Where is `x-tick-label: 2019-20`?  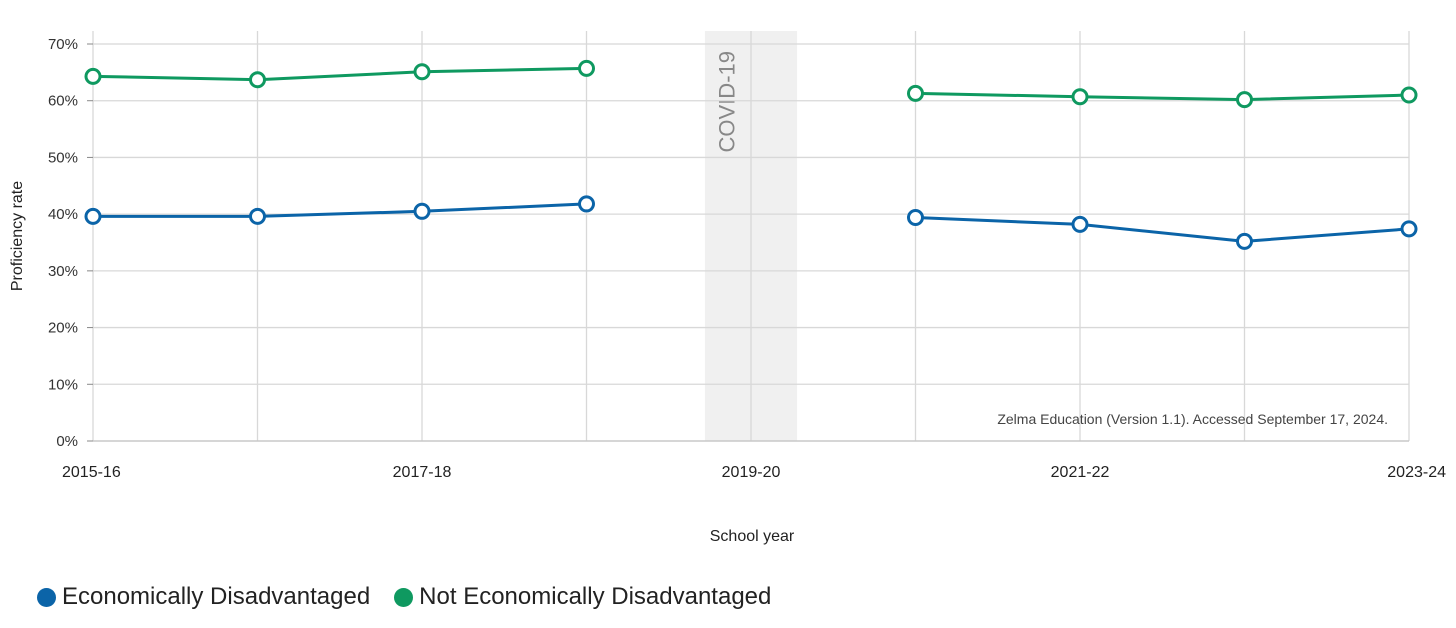 x-tick-label: 2019-20 is located at coordinates (751, 472).